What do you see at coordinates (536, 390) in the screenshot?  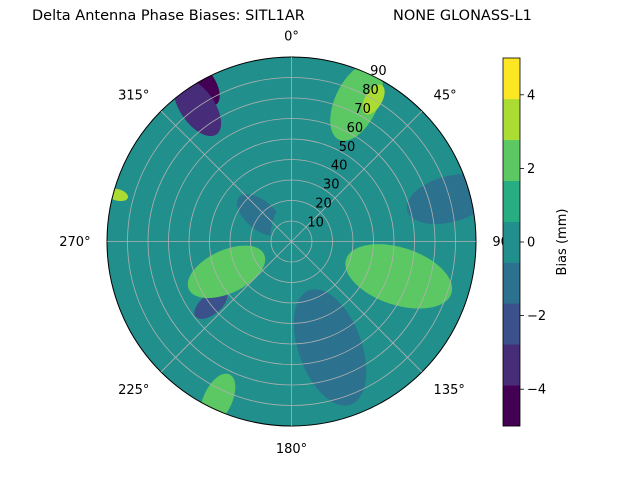 I see `colorbar-tick-label: −4` at bounding box center [536, 390].